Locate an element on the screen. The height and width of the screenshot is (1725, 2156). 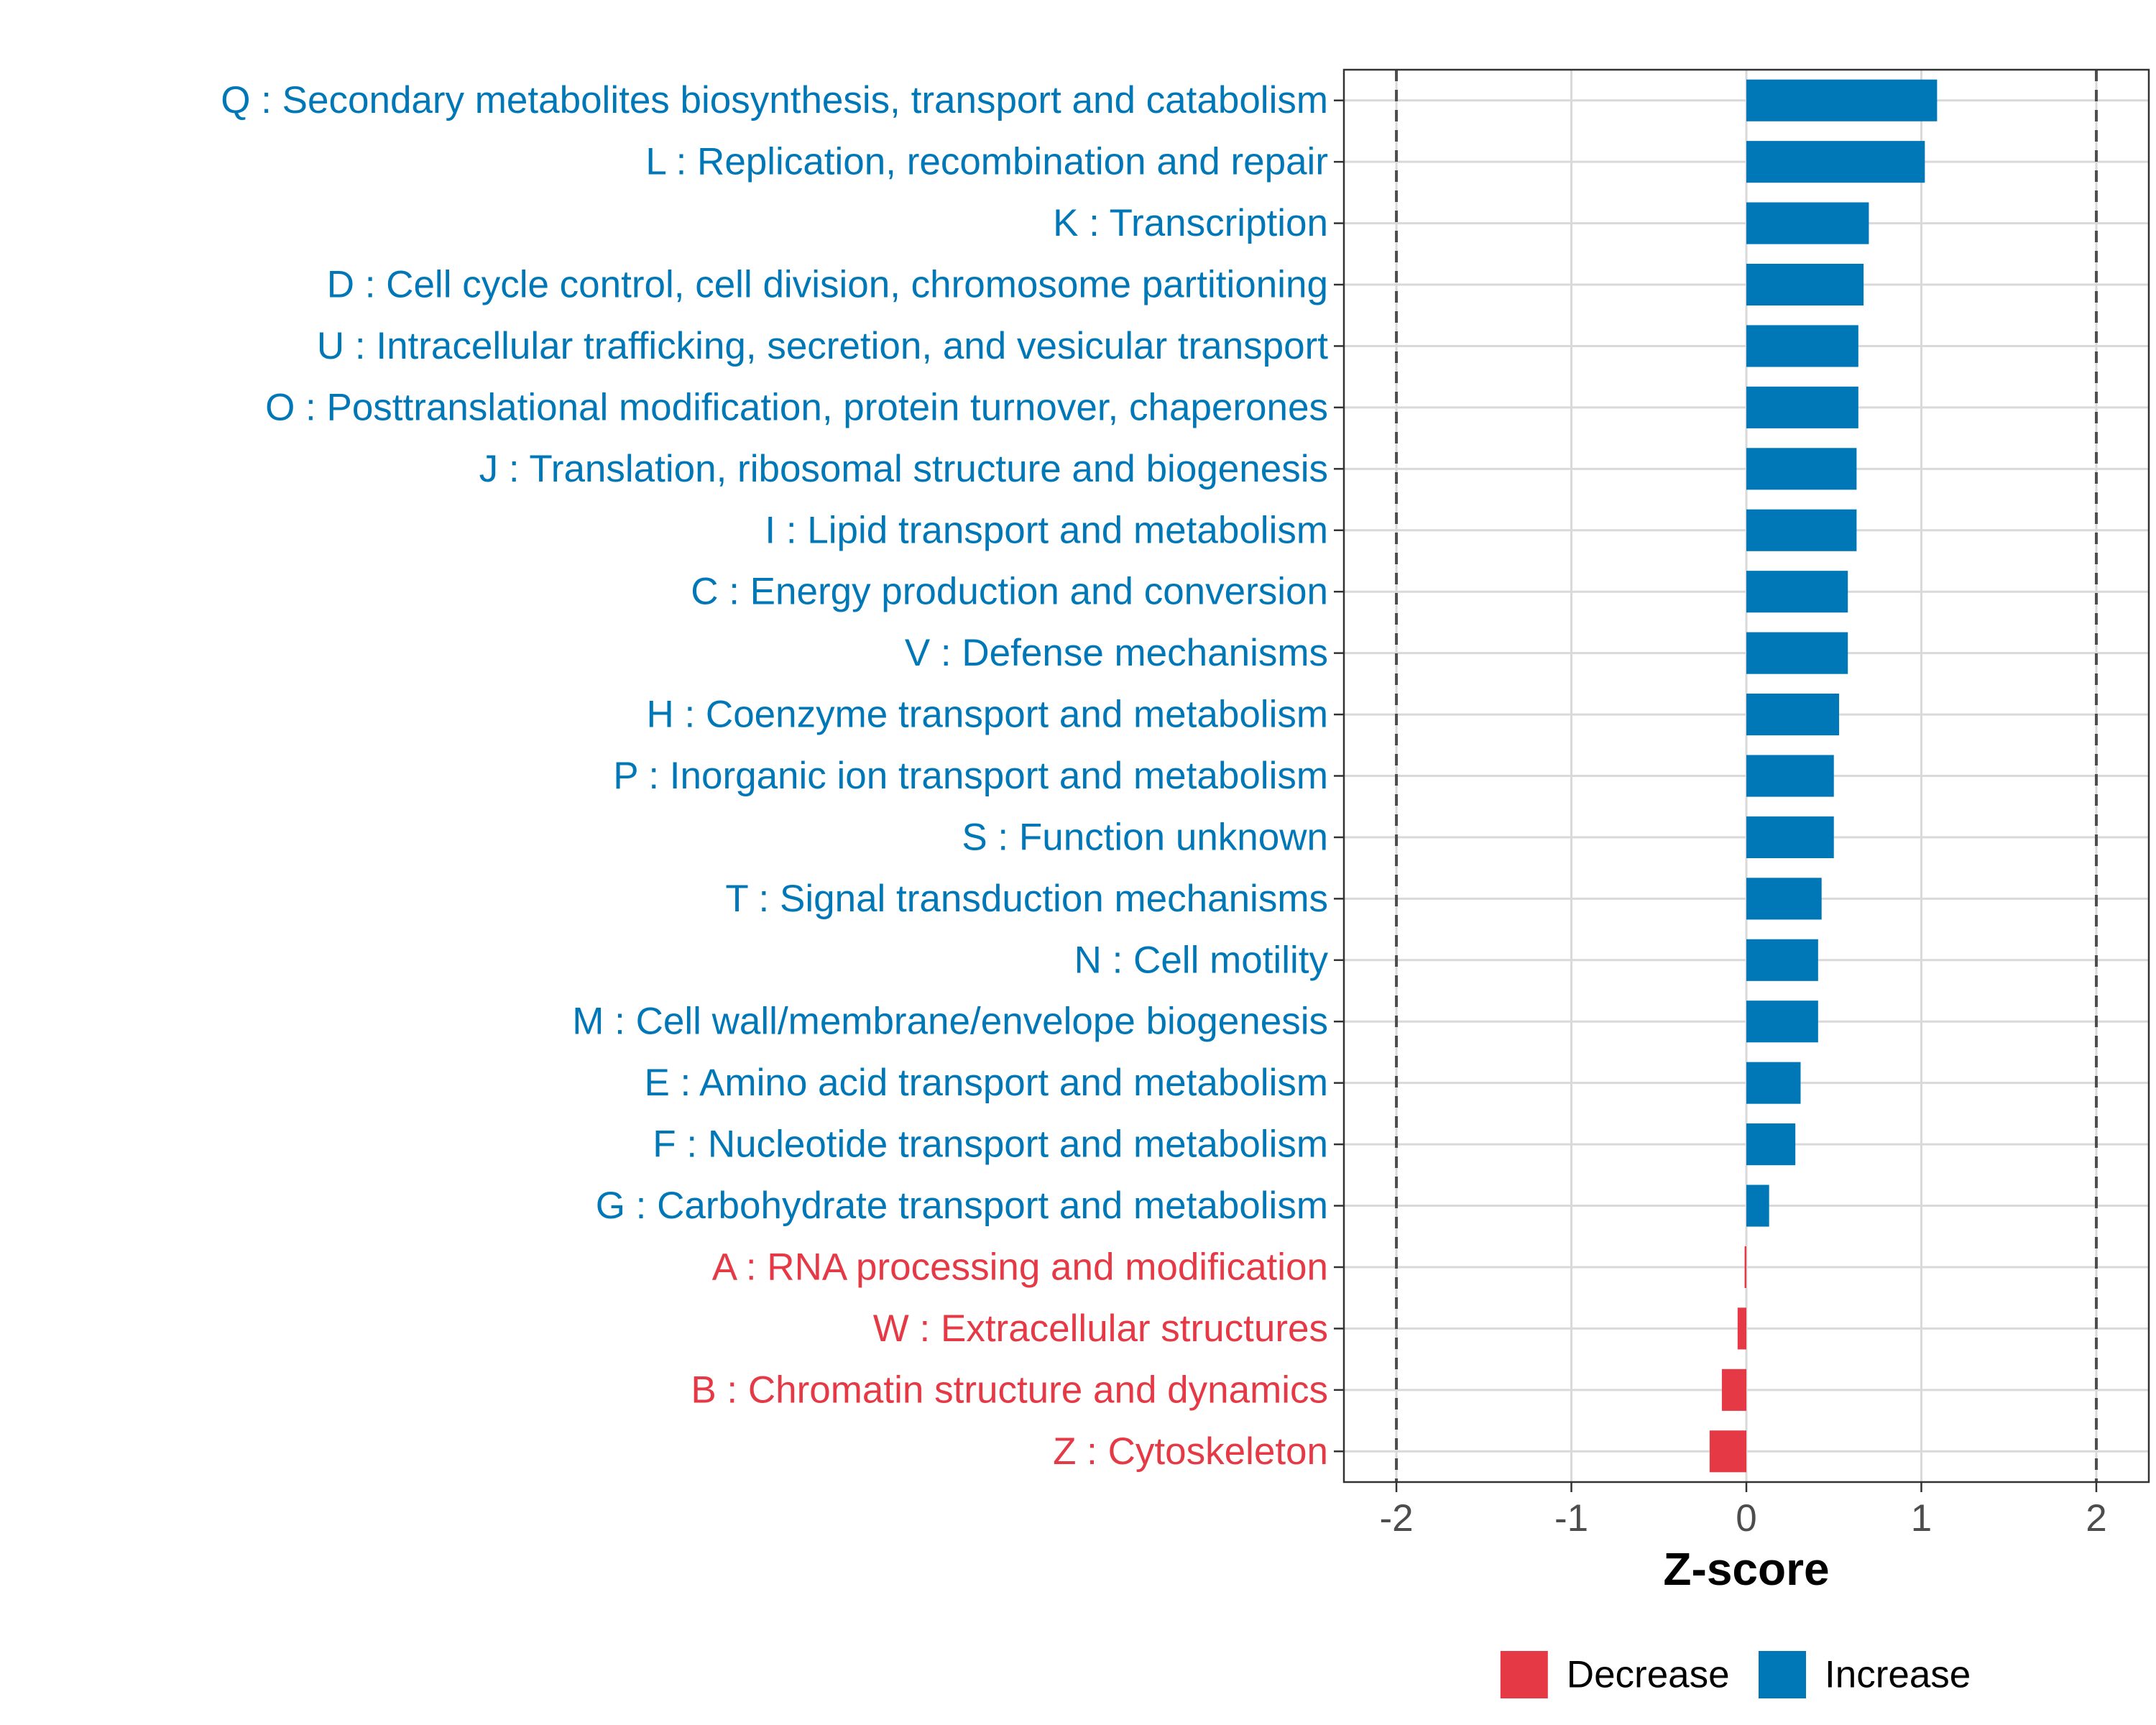
legend-label: Increase is located at coordinates (1898, 1675).